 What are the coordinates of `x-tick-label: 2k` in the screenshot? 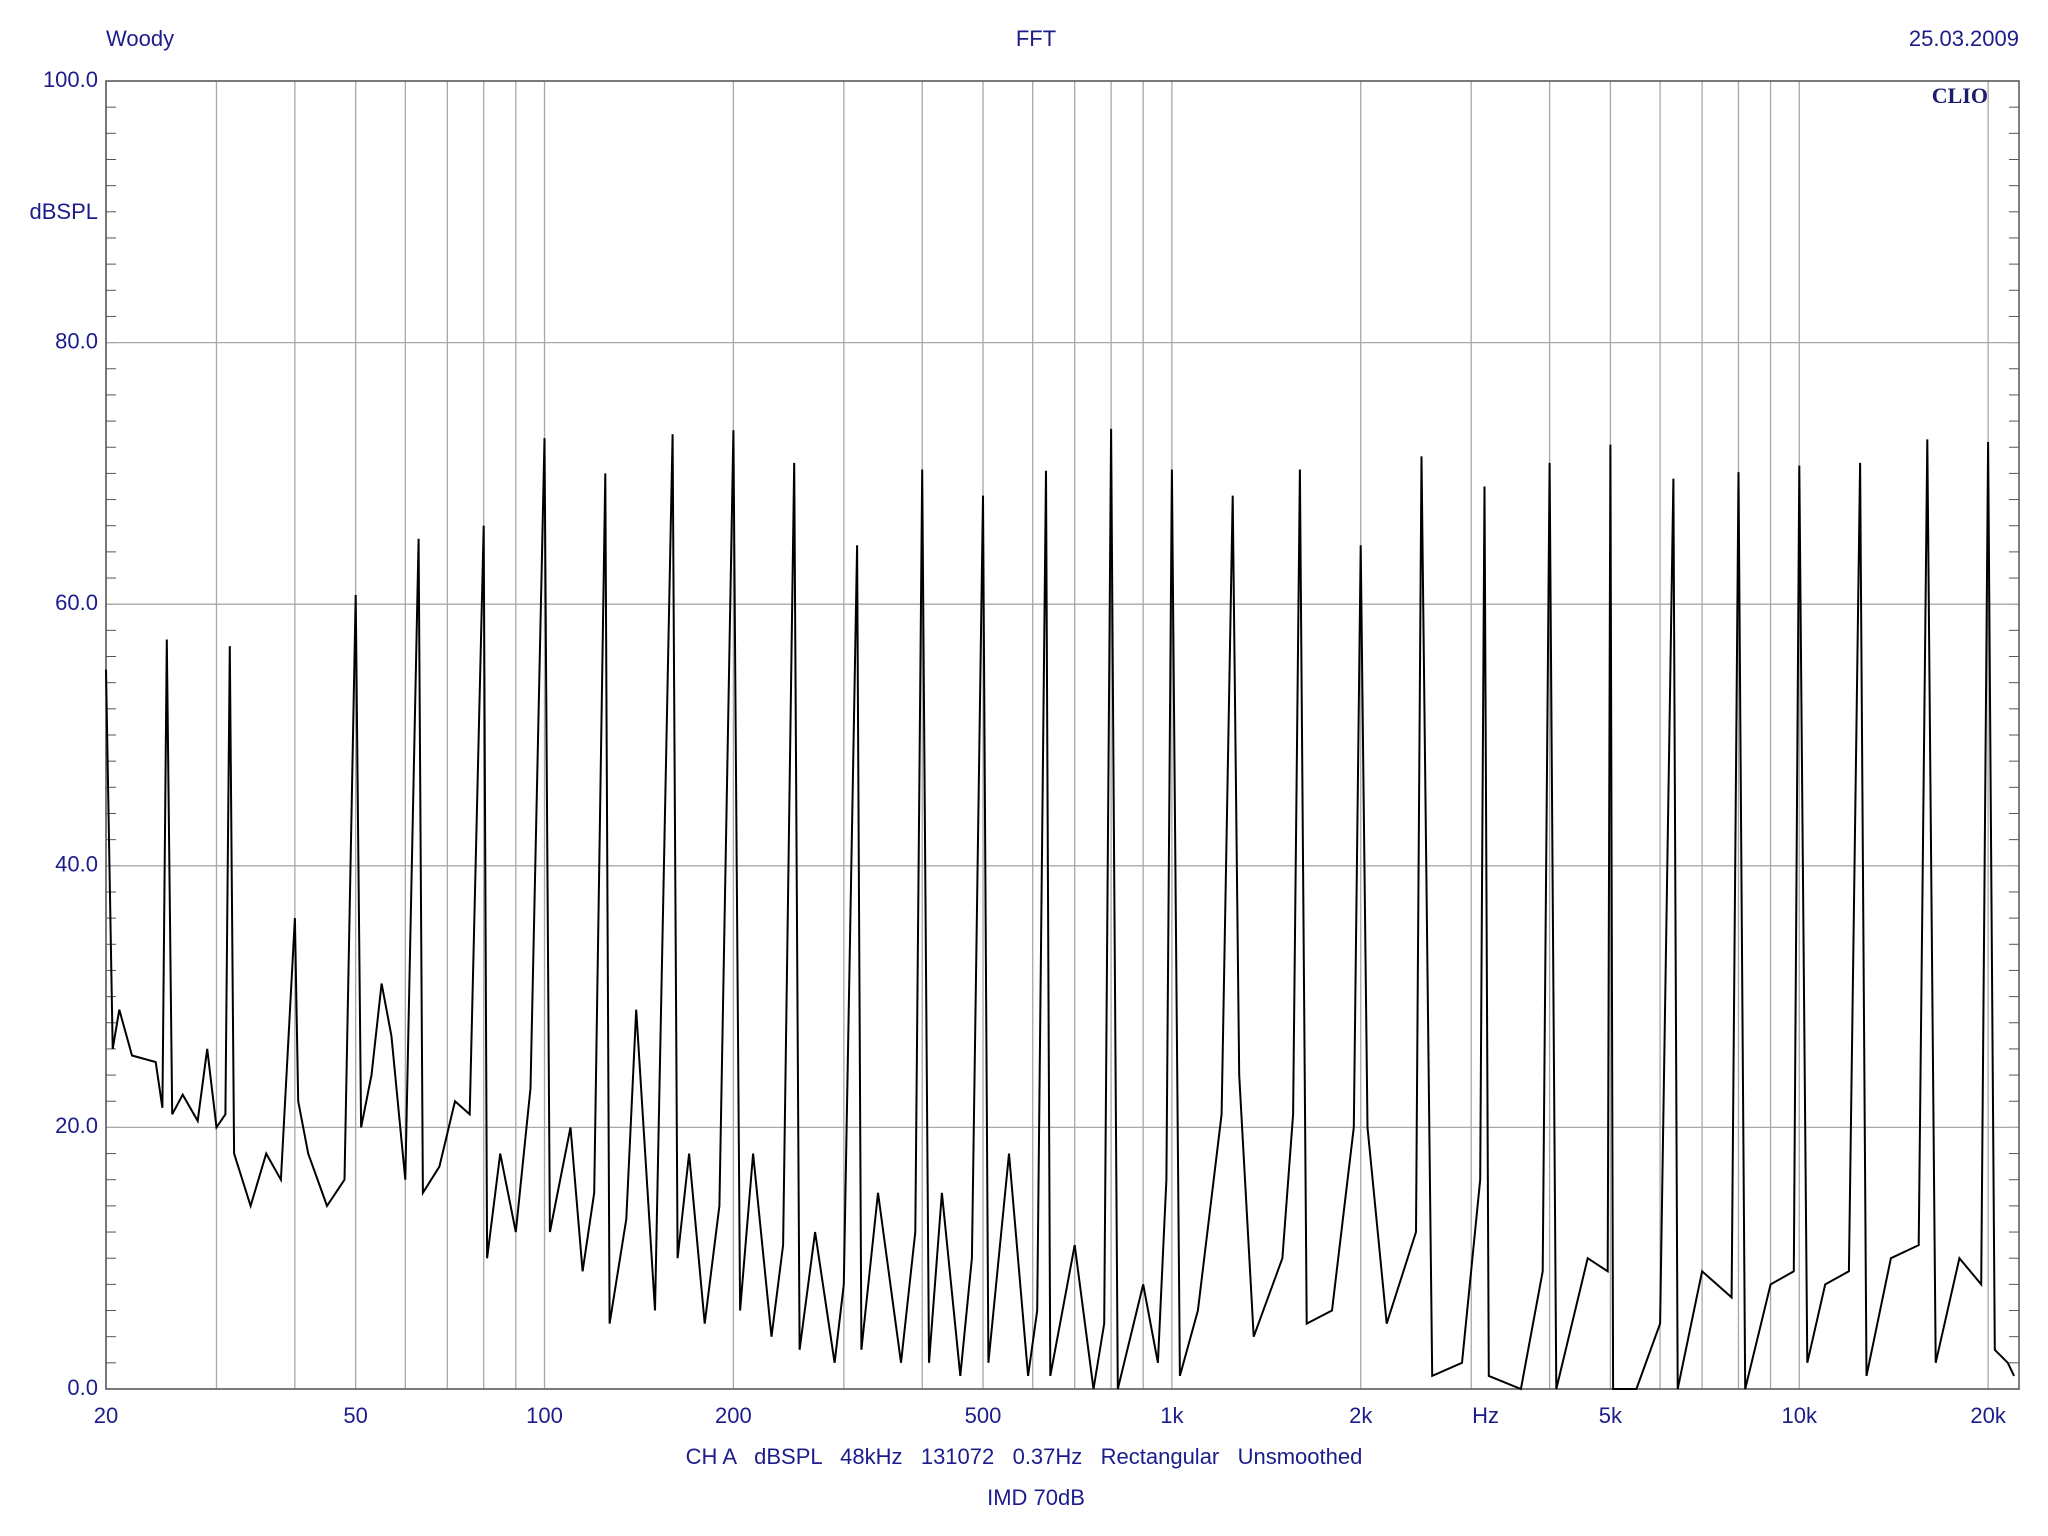 It's located at (1361, 1415).